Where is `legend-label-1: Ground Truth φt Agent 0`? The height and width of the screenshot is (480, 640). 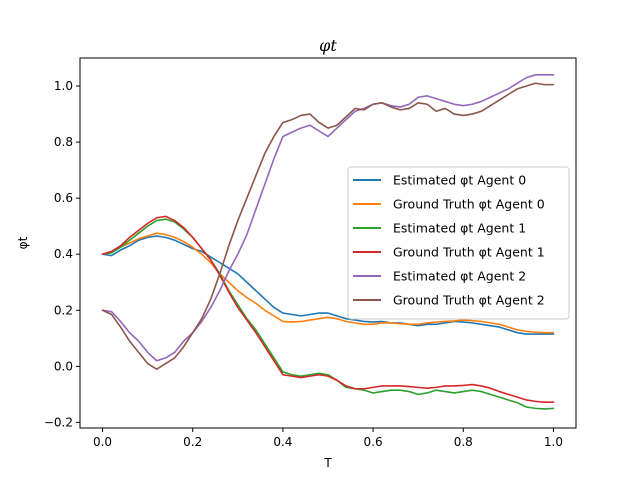 legend-label-1: Ground Truth φt Agent 0 is located at coordinates (469, 204).